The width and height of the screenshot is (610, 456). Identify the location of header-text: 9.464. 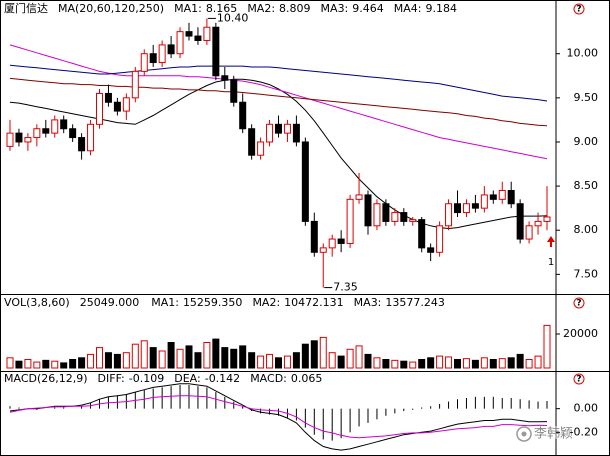
(368, 8).